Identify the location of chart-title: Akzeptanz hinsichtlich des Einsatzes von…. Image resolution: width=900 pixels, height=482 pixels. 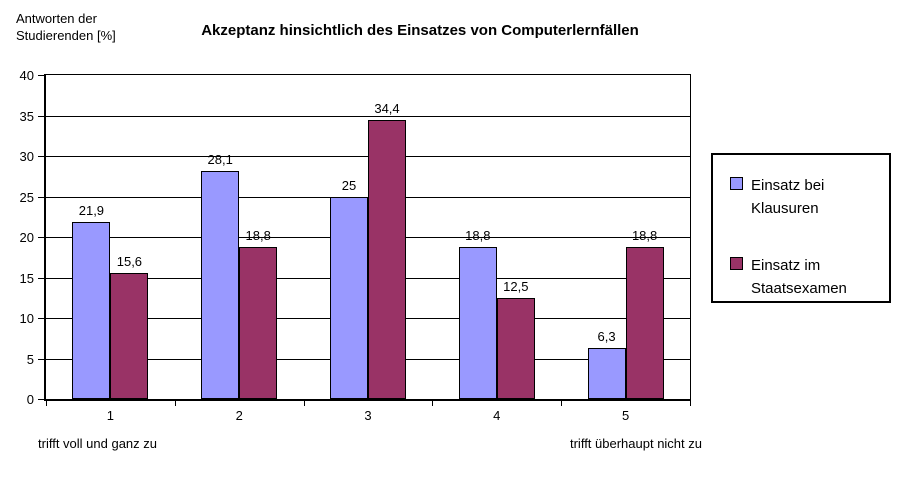
(420, 30).